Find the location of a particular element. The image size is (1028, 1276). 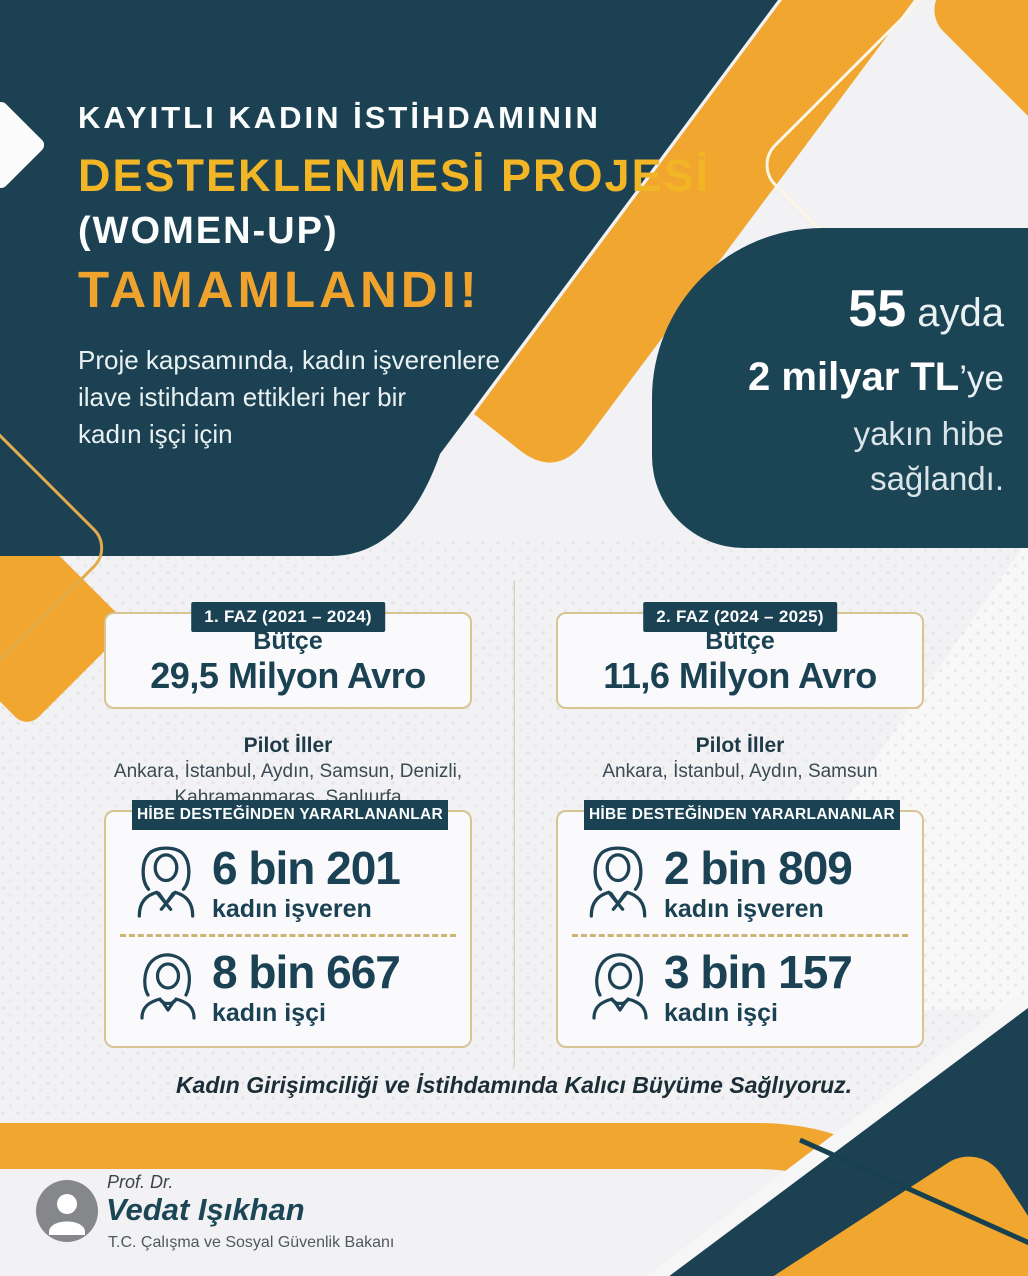

grant-line-4: sağlandı. is located at coordinates (937, 478).